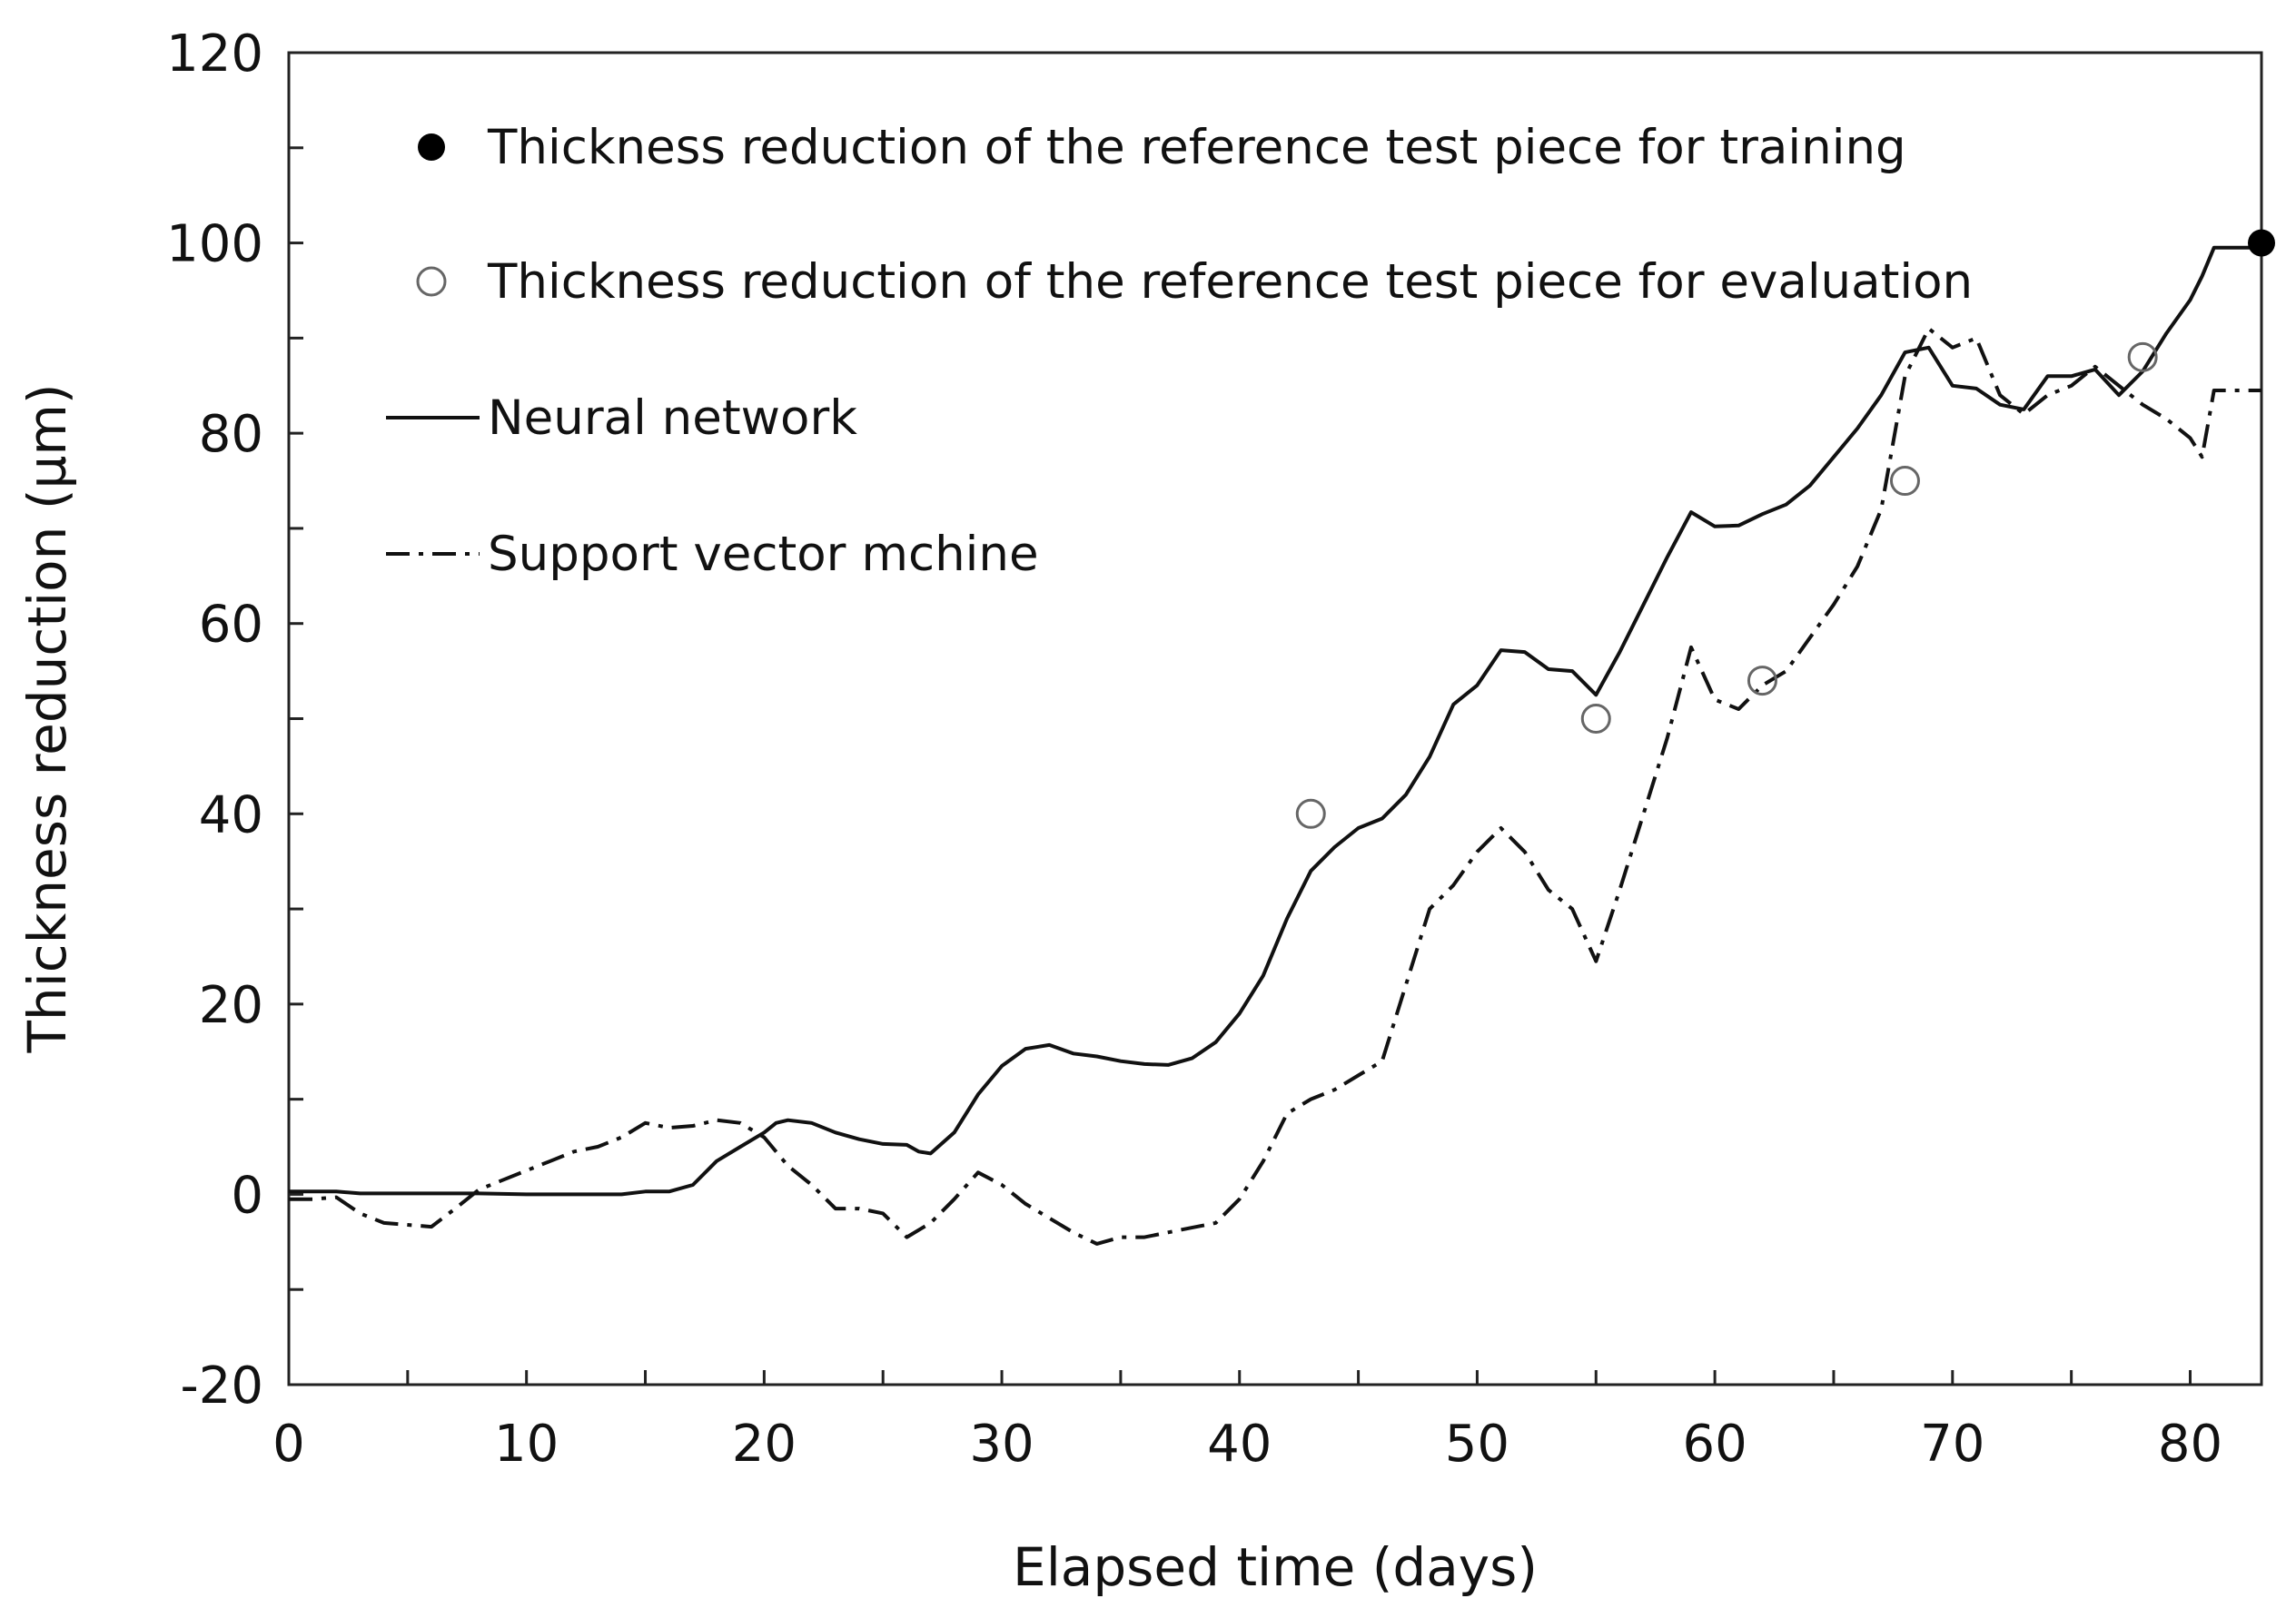 The image size is (2296, 1618). What do you see at coordinates (2190, 1444) in the screenshot?
I see `x-tick-label: 80` at bounding box center [2190, 1444].